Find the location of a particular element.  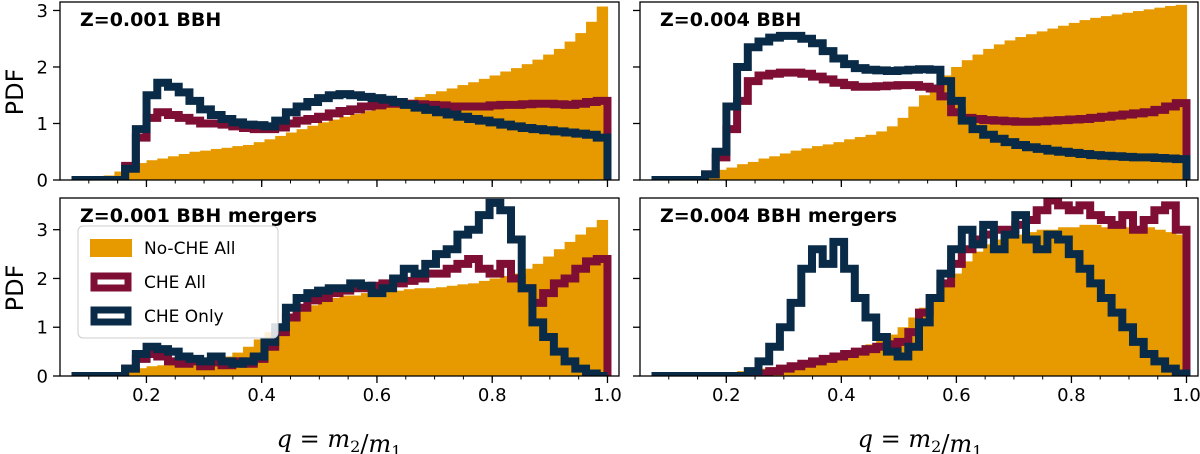

x-tick-label: 0.8 is located at coordinates (492, 395).